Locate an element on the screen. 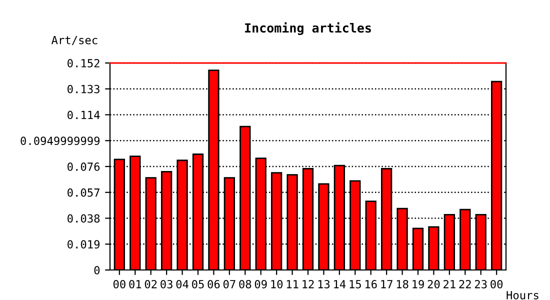 This screenshot has width=550, height=300. x-tick-label: 03 is located at coordinates (166, 284).